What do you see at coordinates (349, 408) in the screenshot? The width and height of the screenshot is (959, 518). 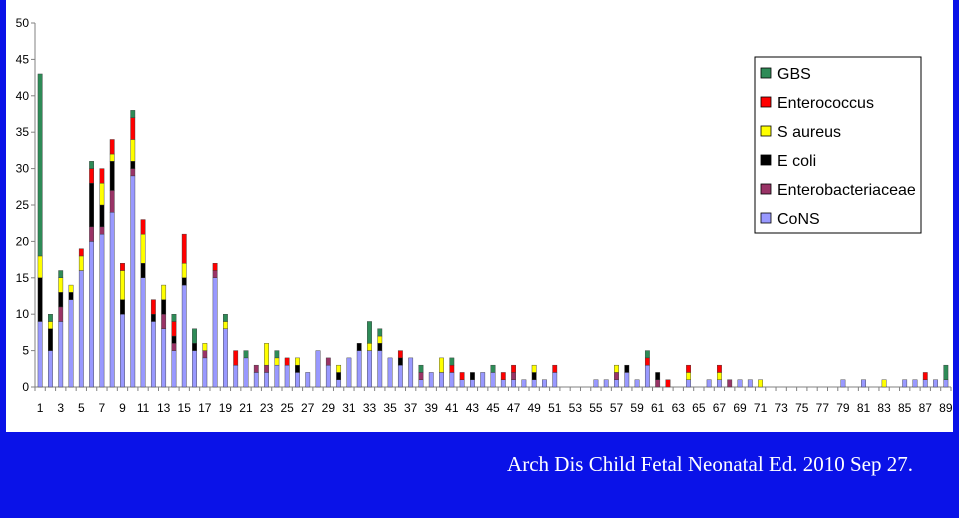 I see `x-tick-label: 31` at bounding box center [349, 408].